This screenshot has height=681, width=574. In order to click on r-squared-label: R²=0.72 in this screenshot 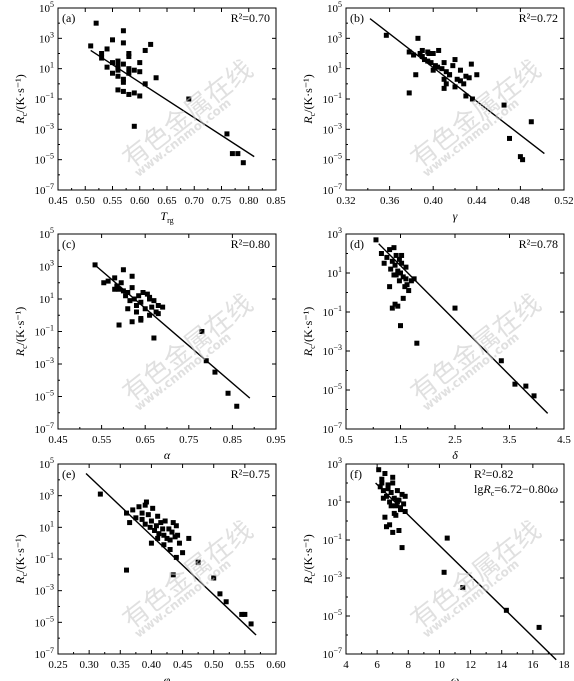, I will do `click(538, 18)`.